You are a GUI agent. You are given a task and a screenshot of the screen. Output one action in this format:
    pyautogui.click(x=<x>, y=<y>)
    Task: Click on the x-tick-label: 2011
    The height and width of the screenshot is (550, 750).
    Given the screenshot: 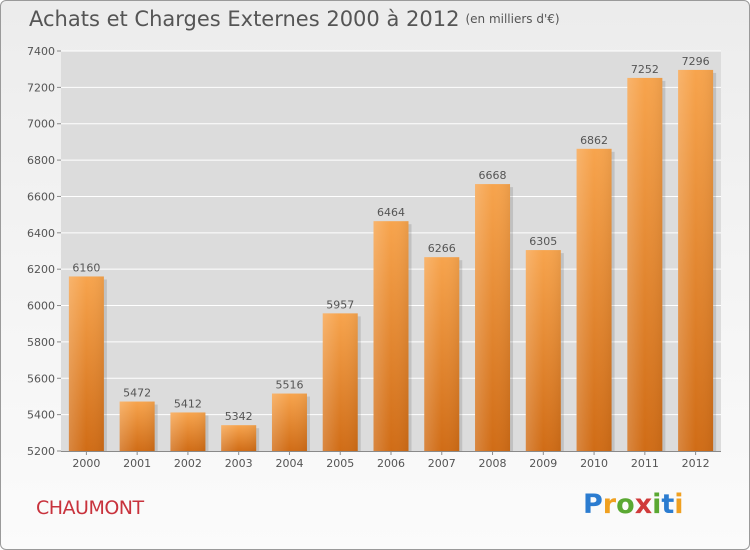 What is the action you would take?
    pyautogui.click(x=645, y=463)
    